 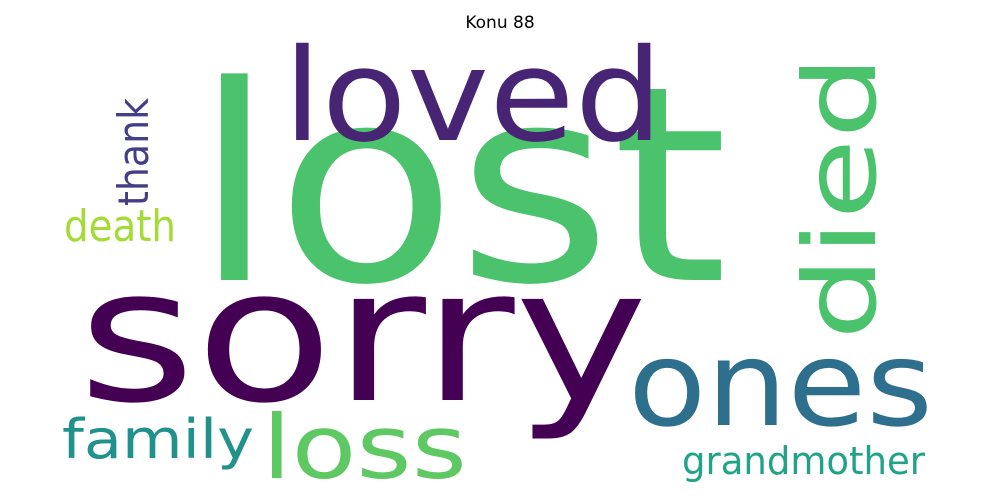 What do you see at coordinates (158, 439) in the screenshot?
I see `word-family: family` at bounding box center [158, 439].